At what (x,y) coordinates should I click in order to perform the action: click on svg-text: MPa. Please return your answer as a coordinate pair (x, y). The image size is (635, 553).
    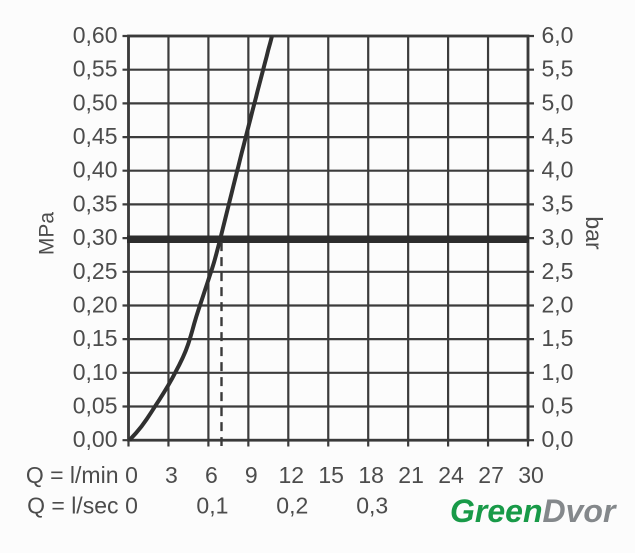
    Looking at the image, I should click on (47, 234).